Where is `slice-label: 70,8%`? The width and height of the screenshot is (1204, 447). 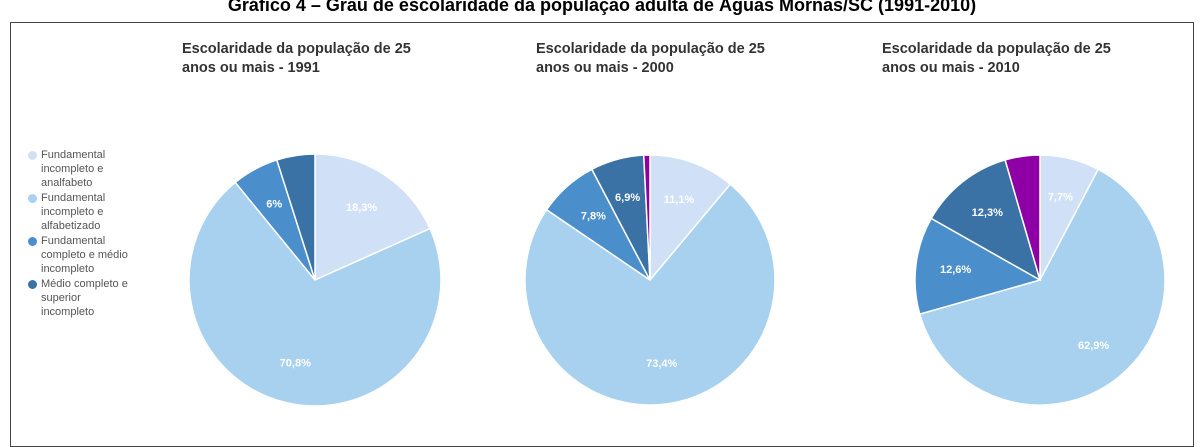
slice-label: 70,8% is located at coordinates (295, 363).